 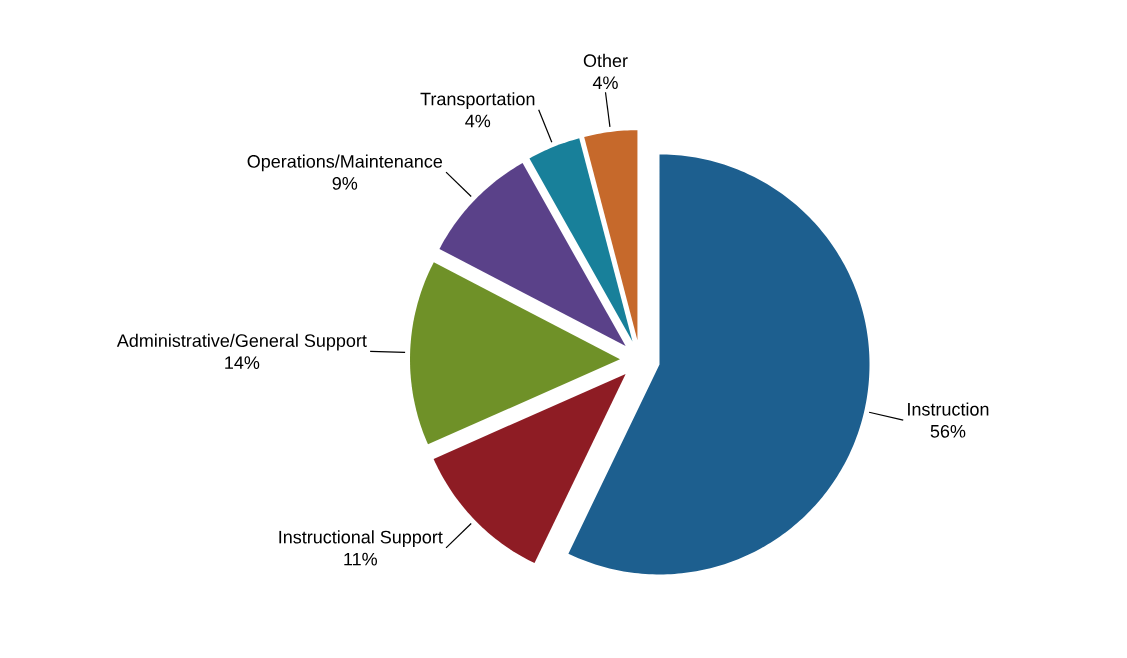 What do you see at coordinates (948, 431) in the screenshot?
I see `data-label: 56%` at bounding box center [948, 431].